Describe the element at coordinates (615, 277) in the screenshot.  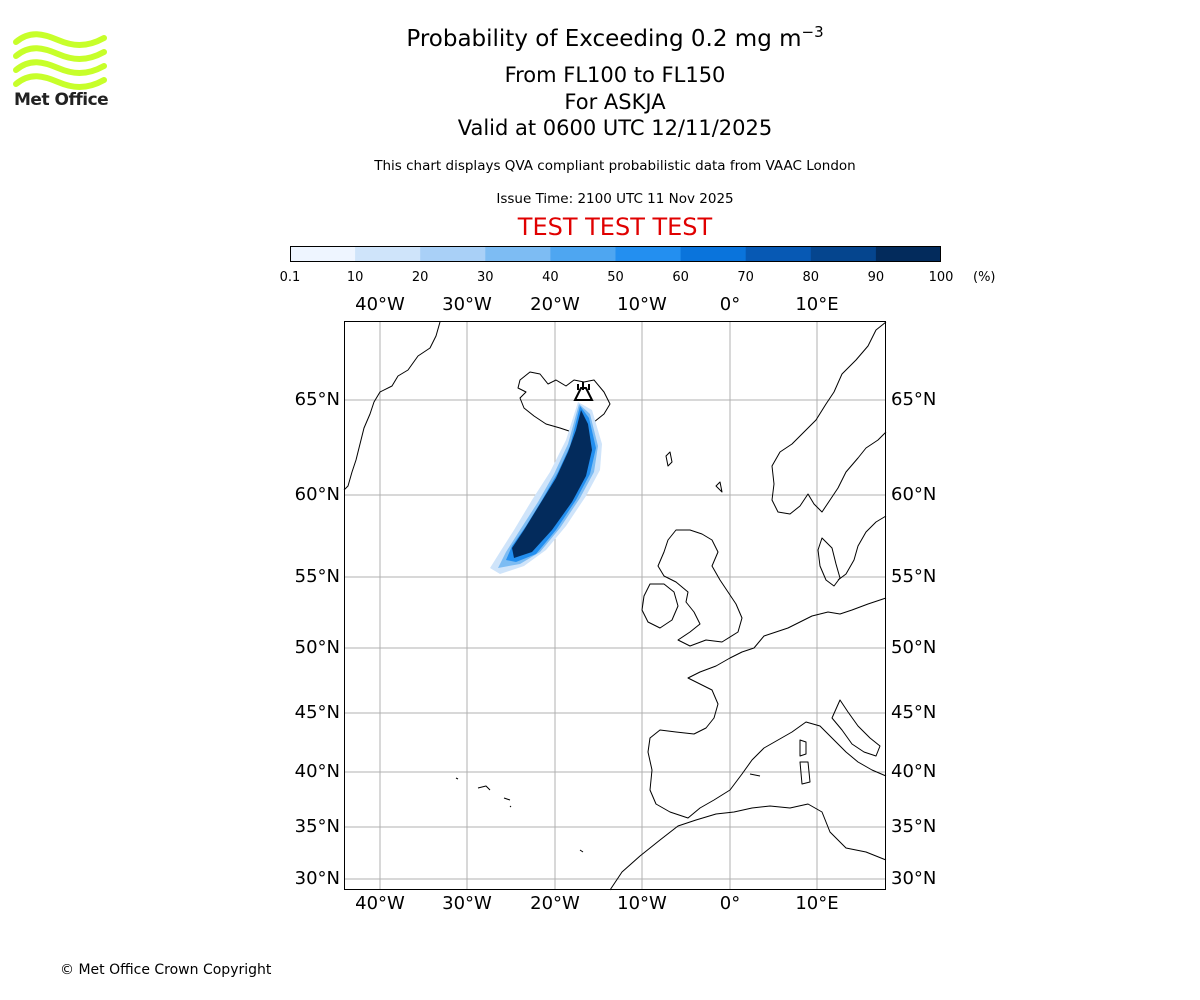
I see `colorbar-tick-label: 50` at that location.